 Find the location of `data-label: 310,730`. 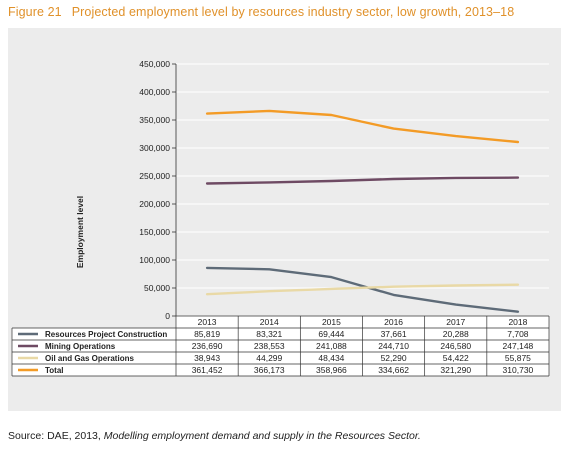

data-label: 310,730 is located at coordinates (518, 370).